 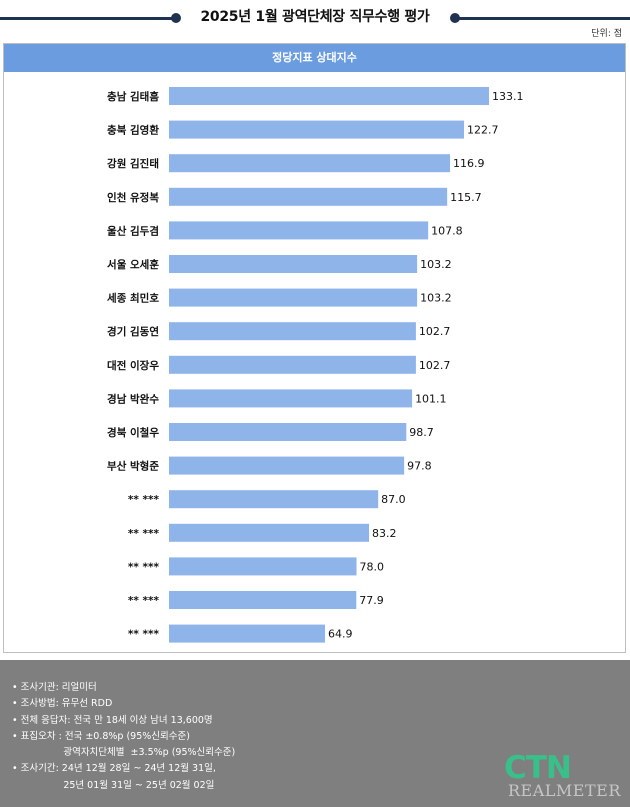 What do you see at coordinates (508, 96) in the screenshot?
I see `value-label: 133.1` at bounding box center [508, 96].